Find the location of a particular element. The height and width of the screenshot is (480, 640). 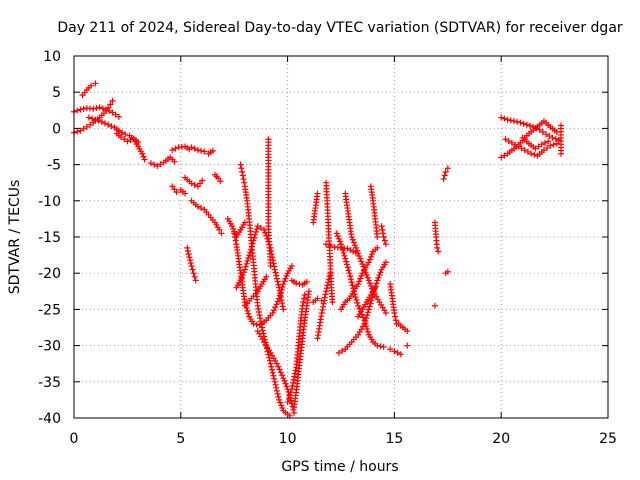

y-tick-label: -30 is located at coordinates (49, 347).